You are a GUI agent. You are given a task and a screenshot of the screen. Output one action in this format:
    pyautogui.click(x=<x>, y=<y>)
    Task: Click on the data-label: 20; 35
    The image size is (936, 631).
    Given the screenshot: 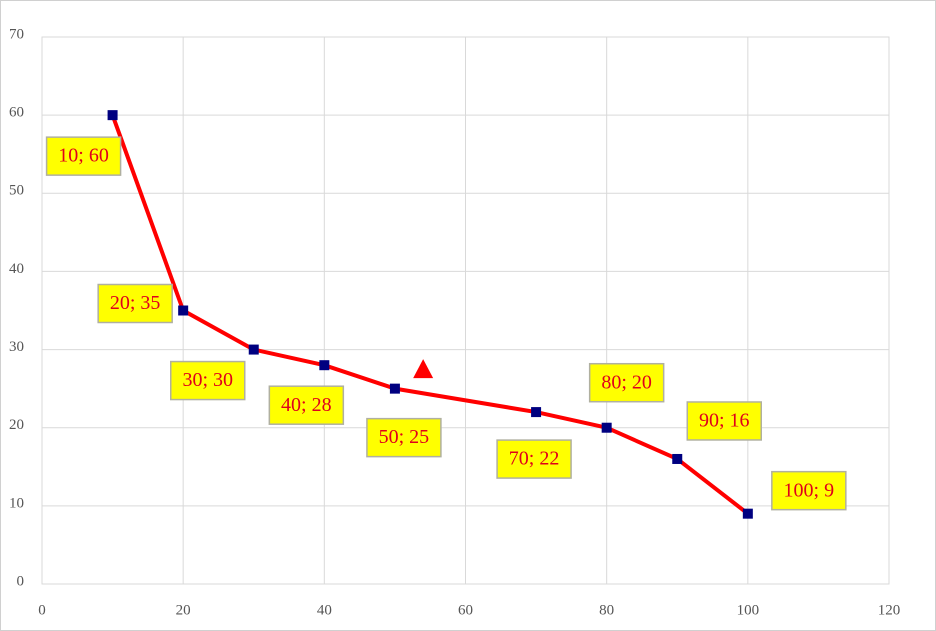 What is the action you would take?
    pyautogui.click(x=135, y=303)
    